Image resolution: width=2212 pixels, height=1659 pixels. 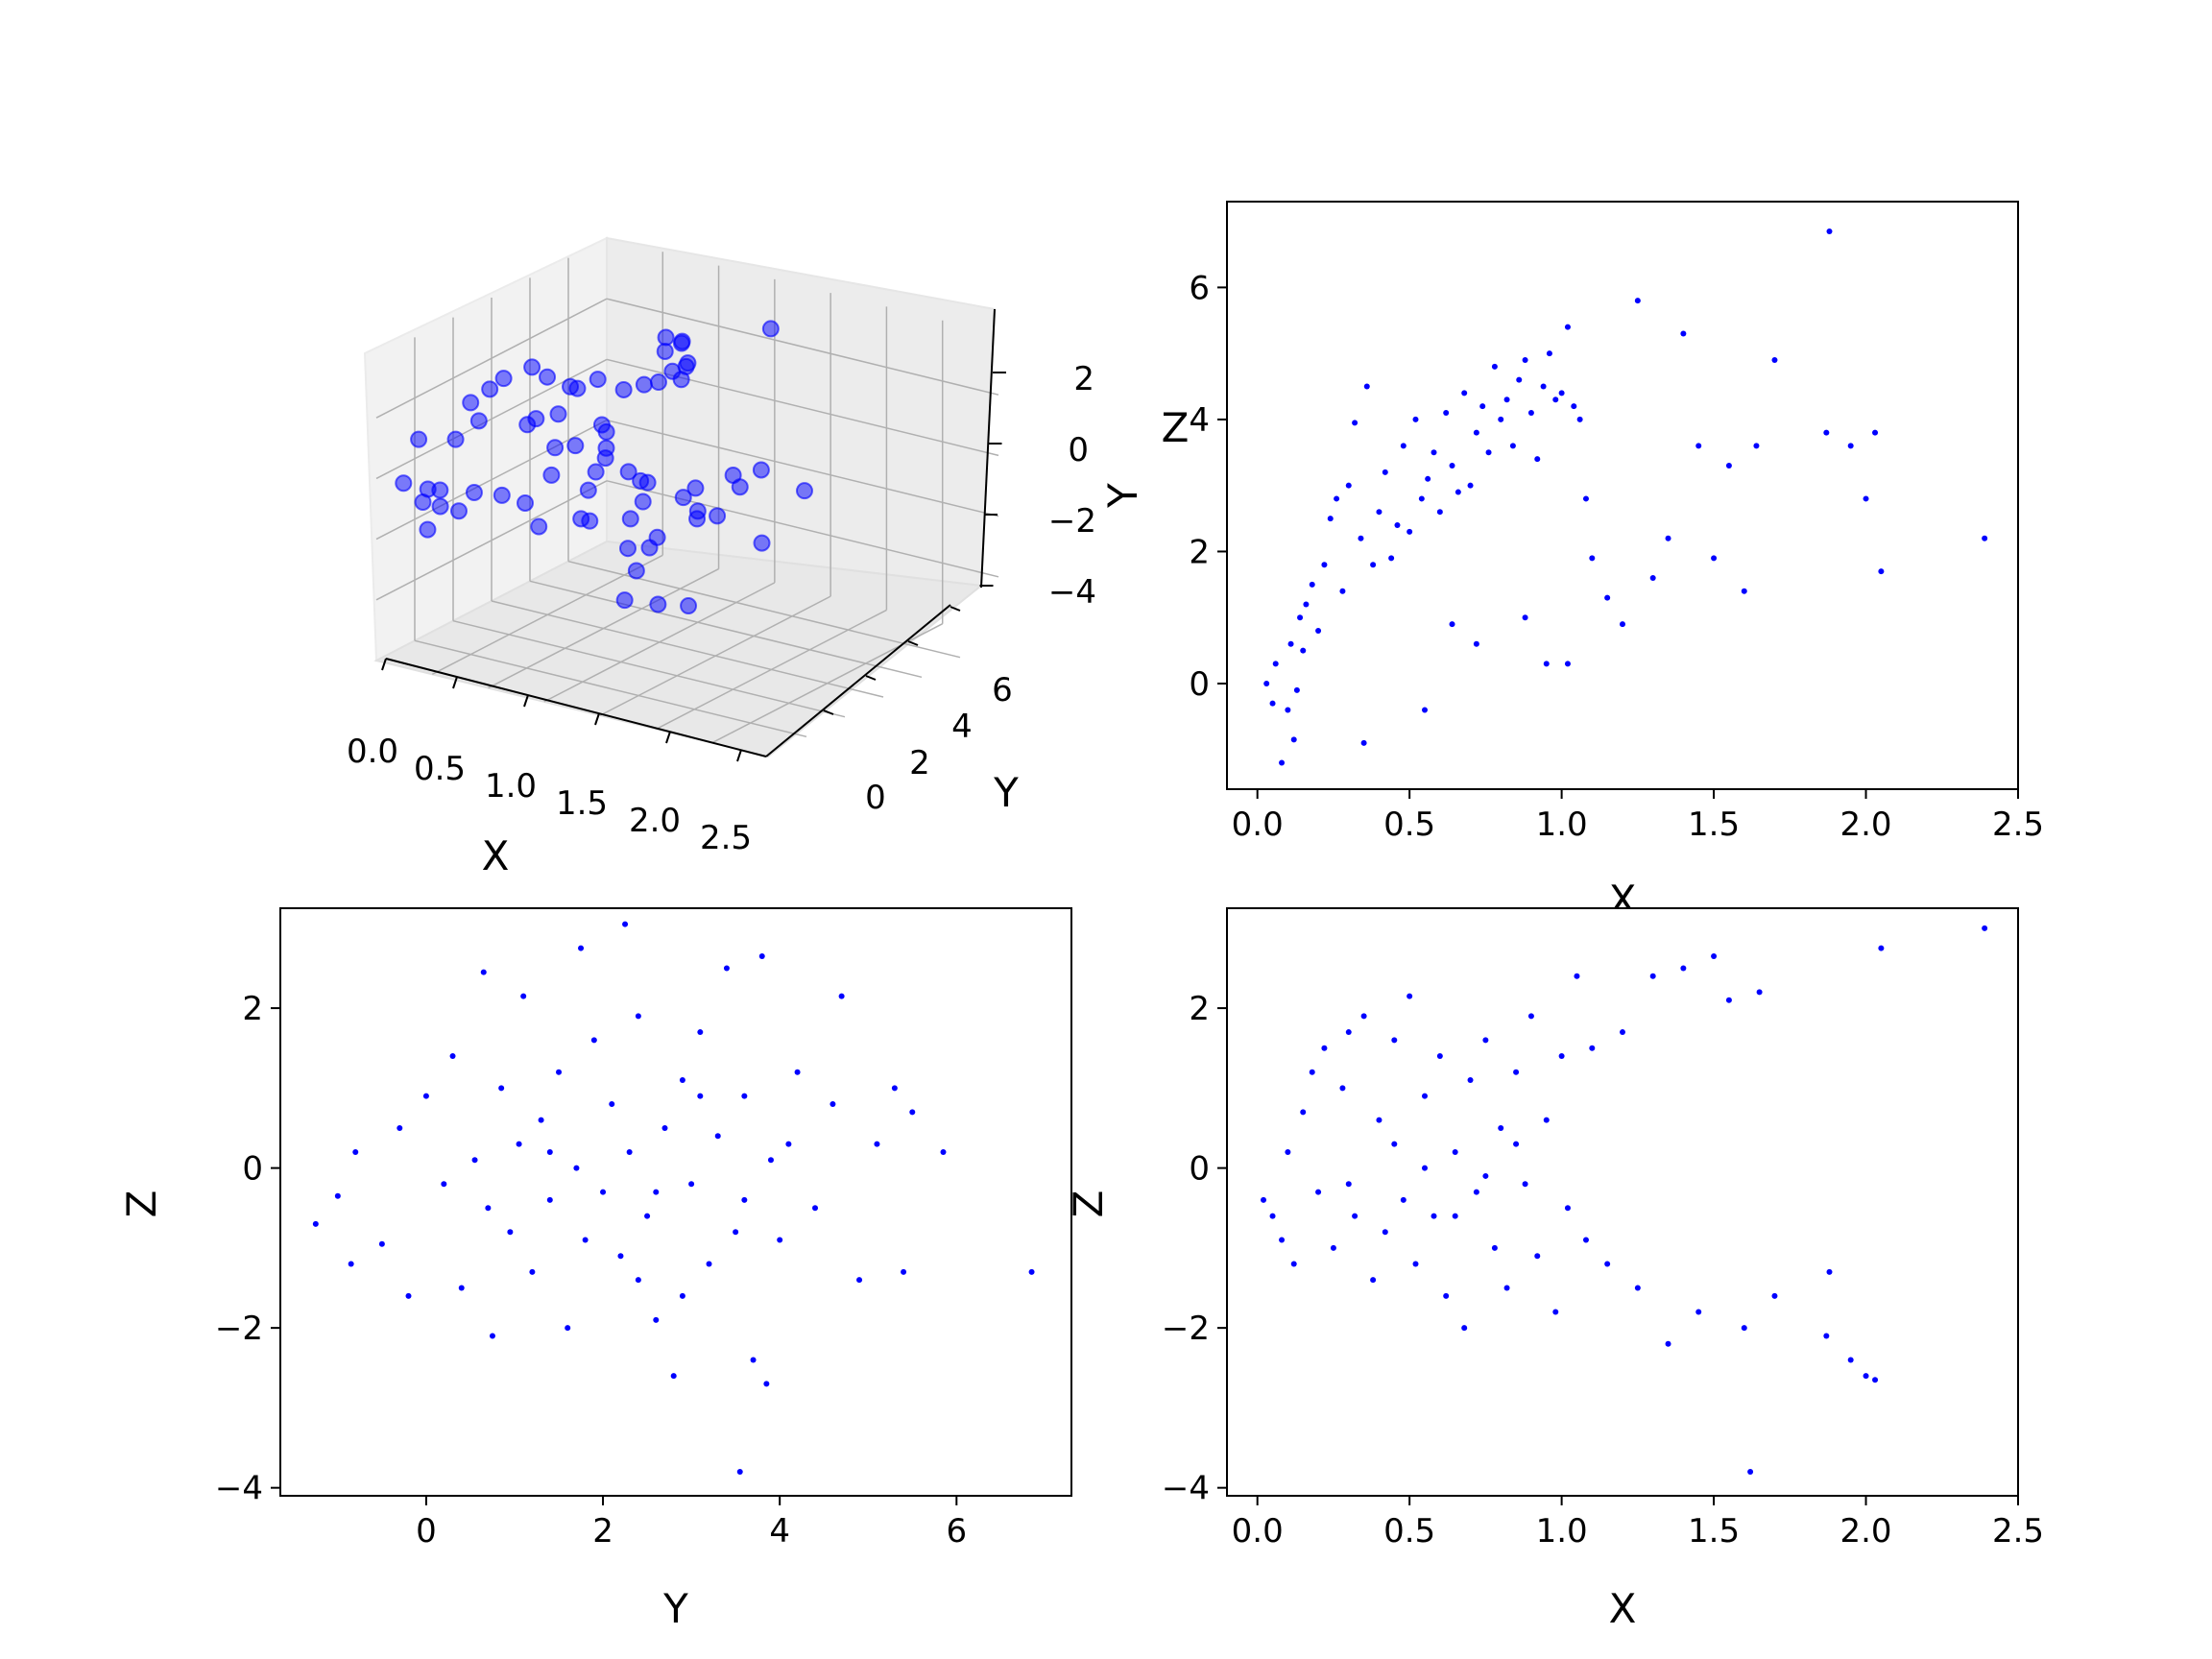 I want to click on points-3d, so click(x=604, y=468).